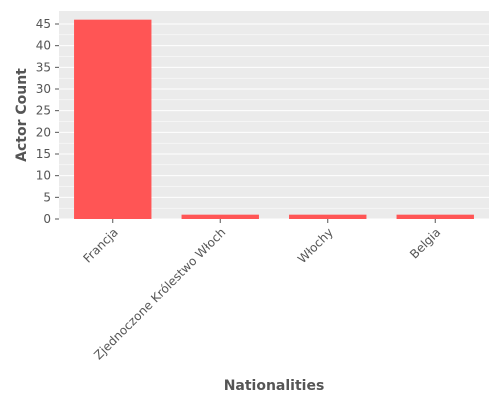 Image resolution: width=500 pixels, height=404 pixels. Describe the element at coordinates (274, 386) in the screenshot. I see `x-axis-label: Nationalities` at that location.